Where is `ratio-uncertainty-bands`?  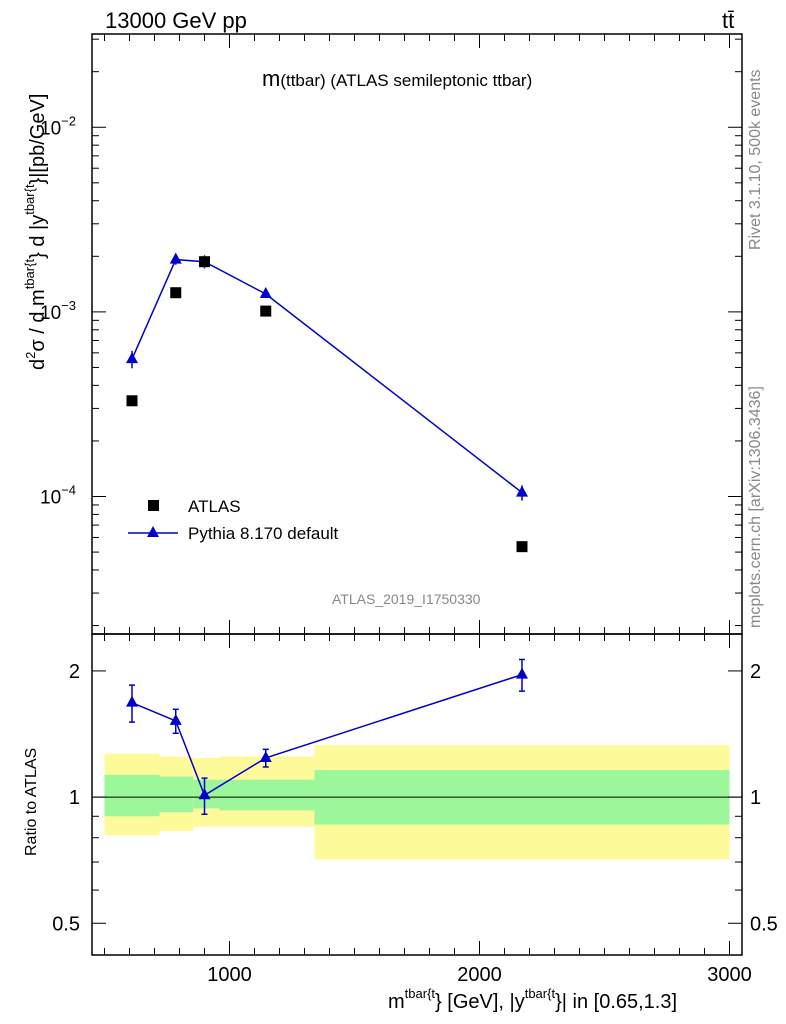
ratio-uncertainty-bands is located at coordinates (417, 802).